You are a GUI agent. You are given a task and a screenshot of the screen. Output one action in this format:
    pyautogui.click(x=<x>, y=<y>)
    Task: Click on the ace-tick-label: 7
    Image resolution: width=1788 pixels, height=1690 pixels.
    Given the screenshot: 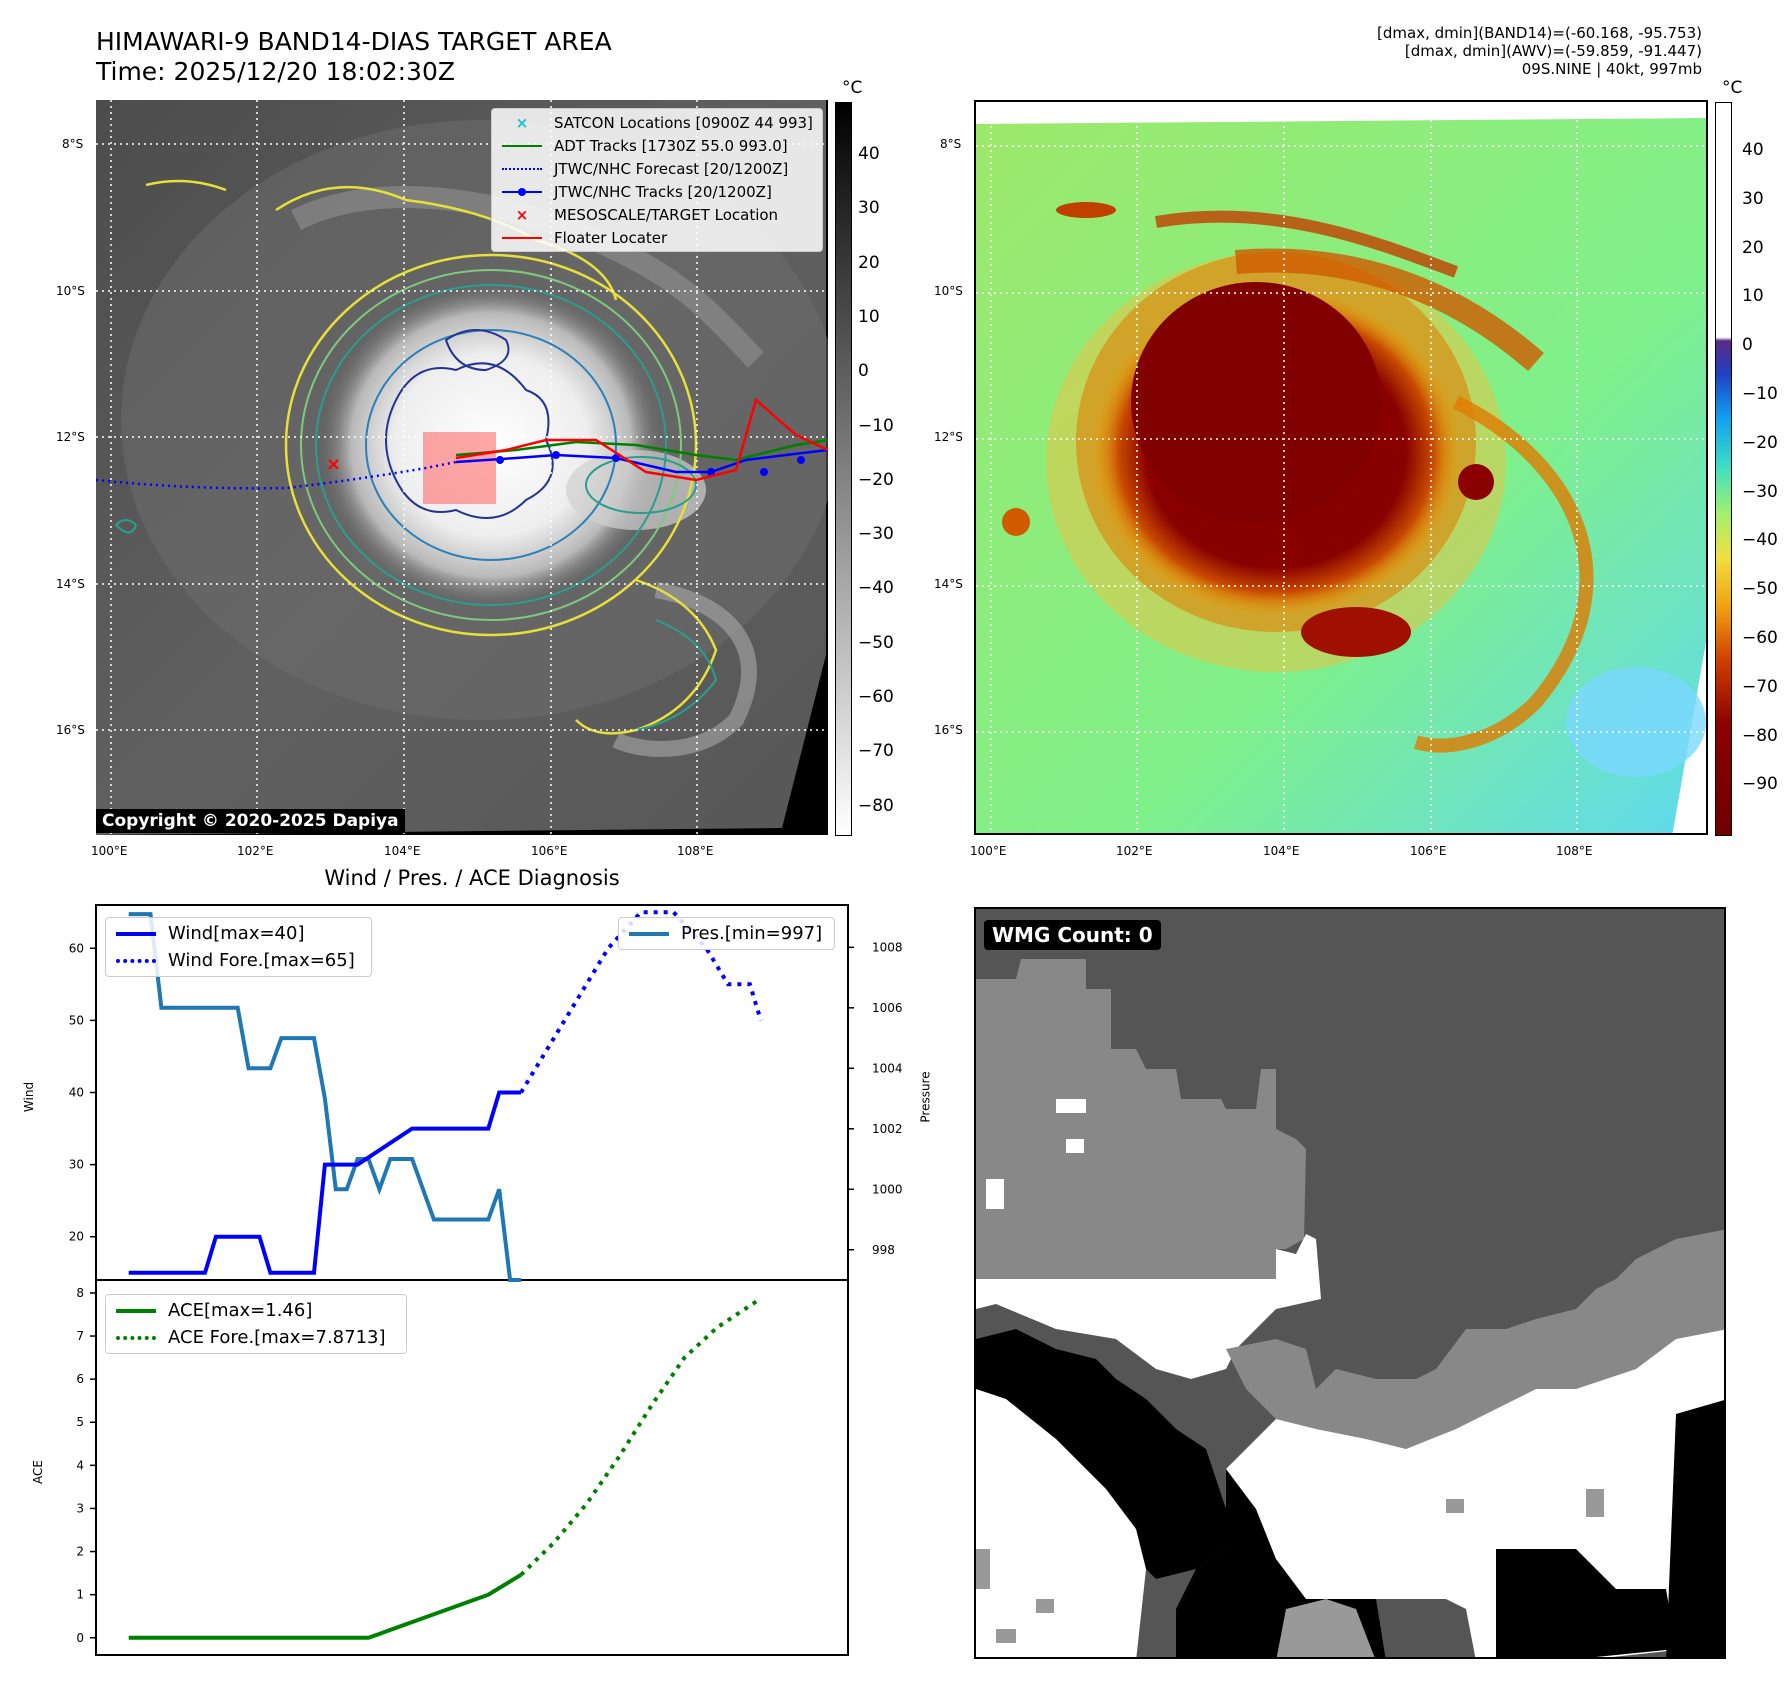 What is the action you would take?
    pyautogui.click(x=80, y=1336)
    